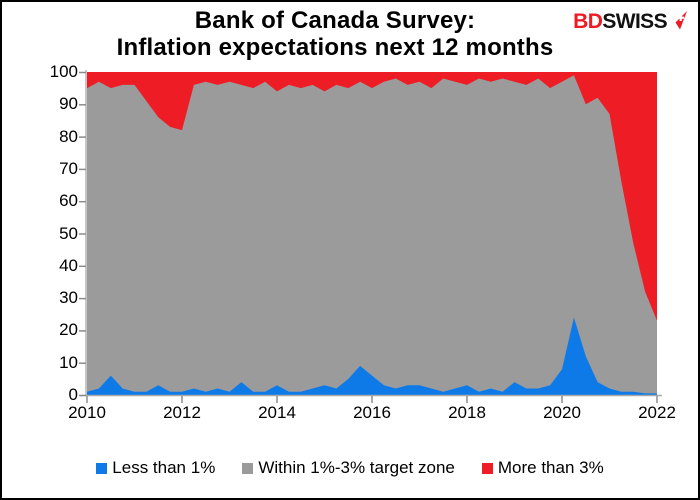 The width and height of the screenshot is (700, 500). What do you see at coordinates (68, 168) in the screenshot?
I see `y-tick-label-70: 70` at bounding box center [68, 168].